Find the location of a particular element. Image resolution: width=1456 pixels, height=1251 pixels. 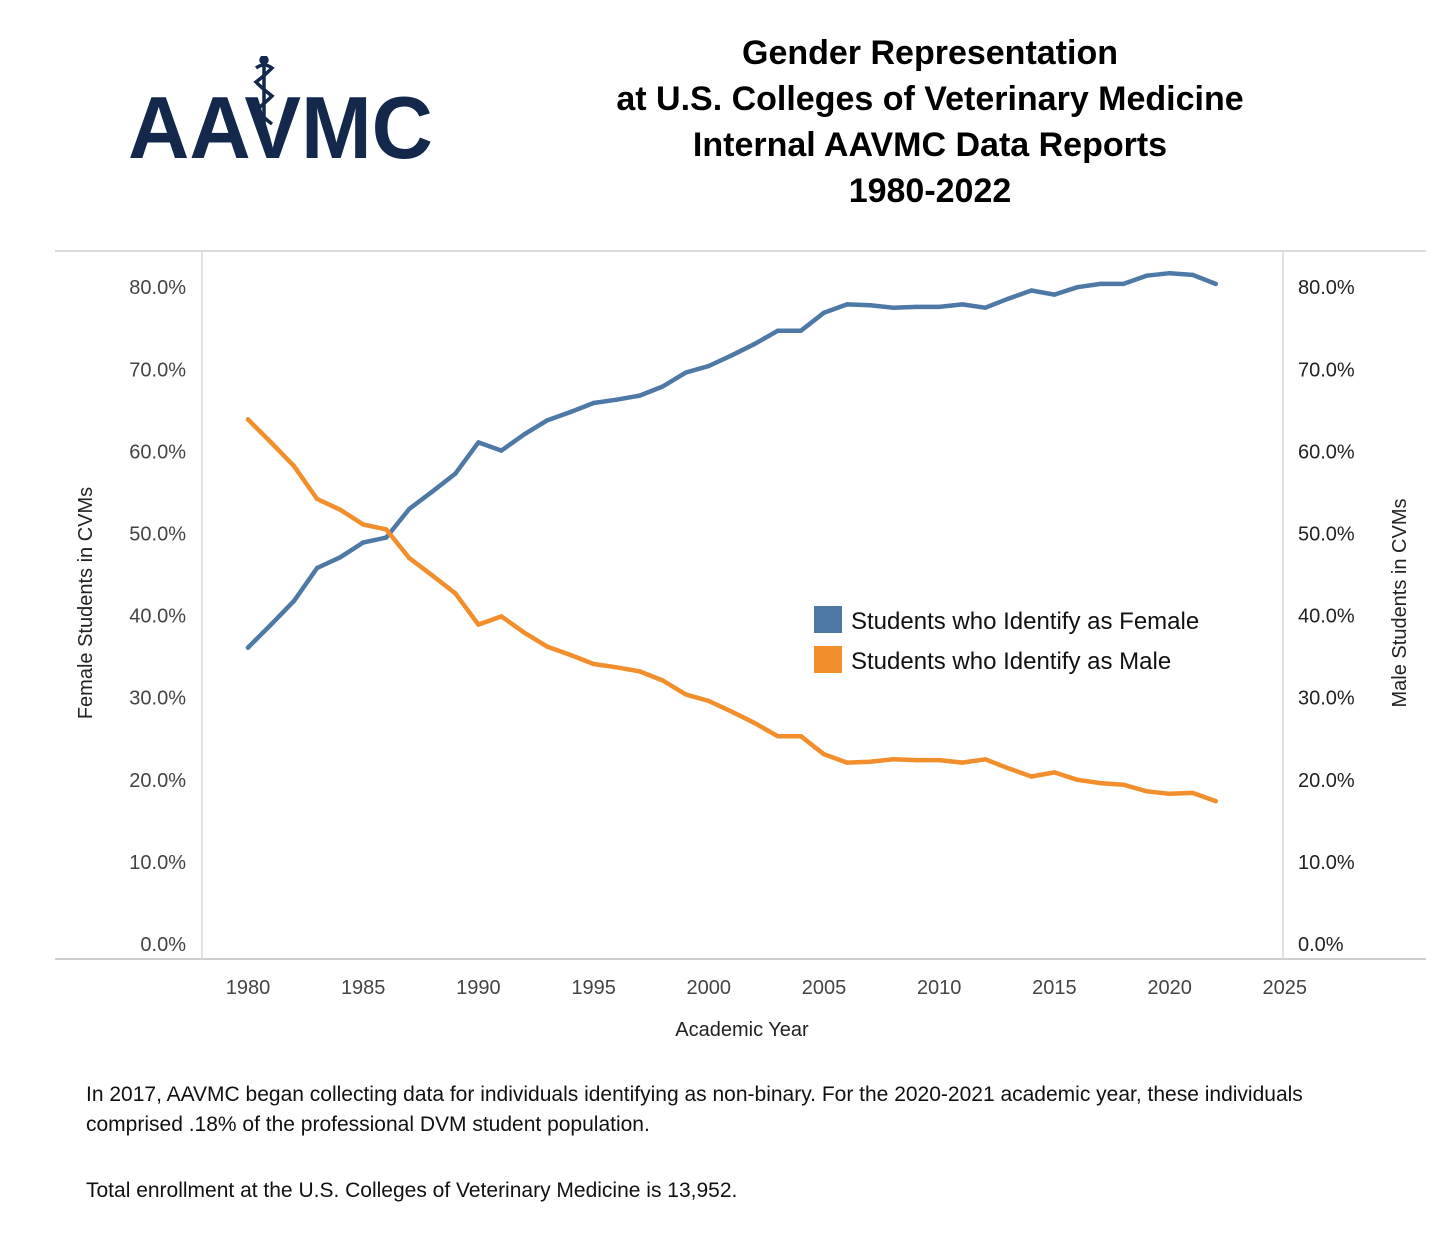

x-tick-label: 2000 is located at coordinates (709, 988).